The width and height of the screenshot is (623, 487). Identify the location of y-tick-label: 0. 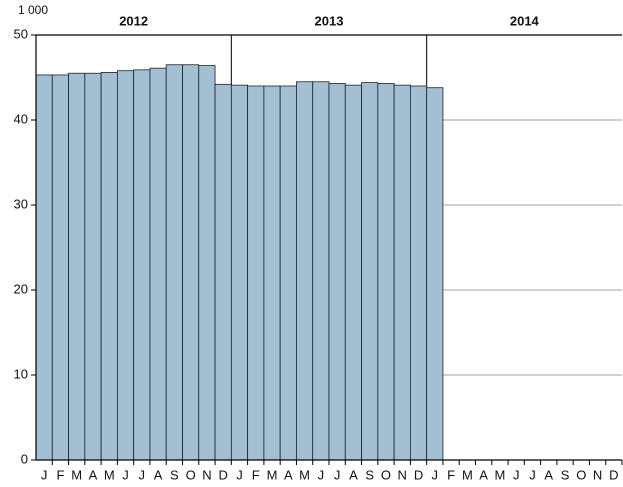
(24, 458).